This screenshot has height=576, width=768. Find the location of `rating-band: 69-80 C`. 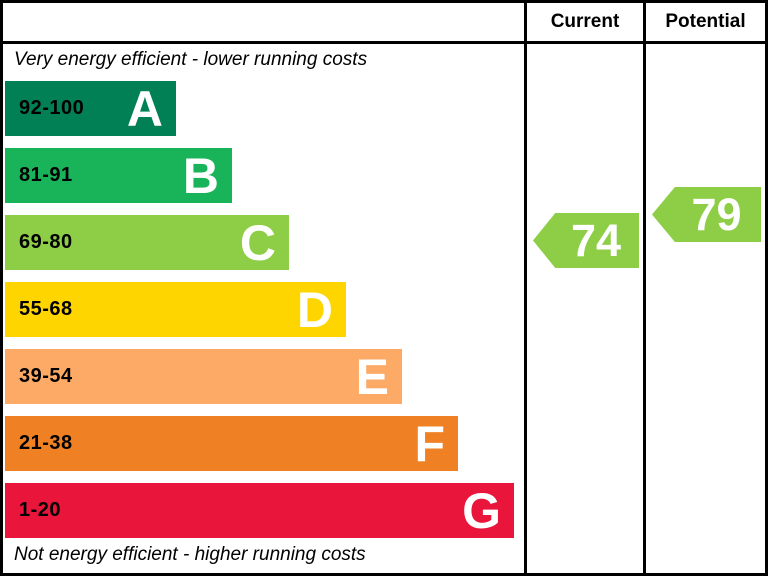

rating-band: 69-80 C is located at coordinates (147, 242).